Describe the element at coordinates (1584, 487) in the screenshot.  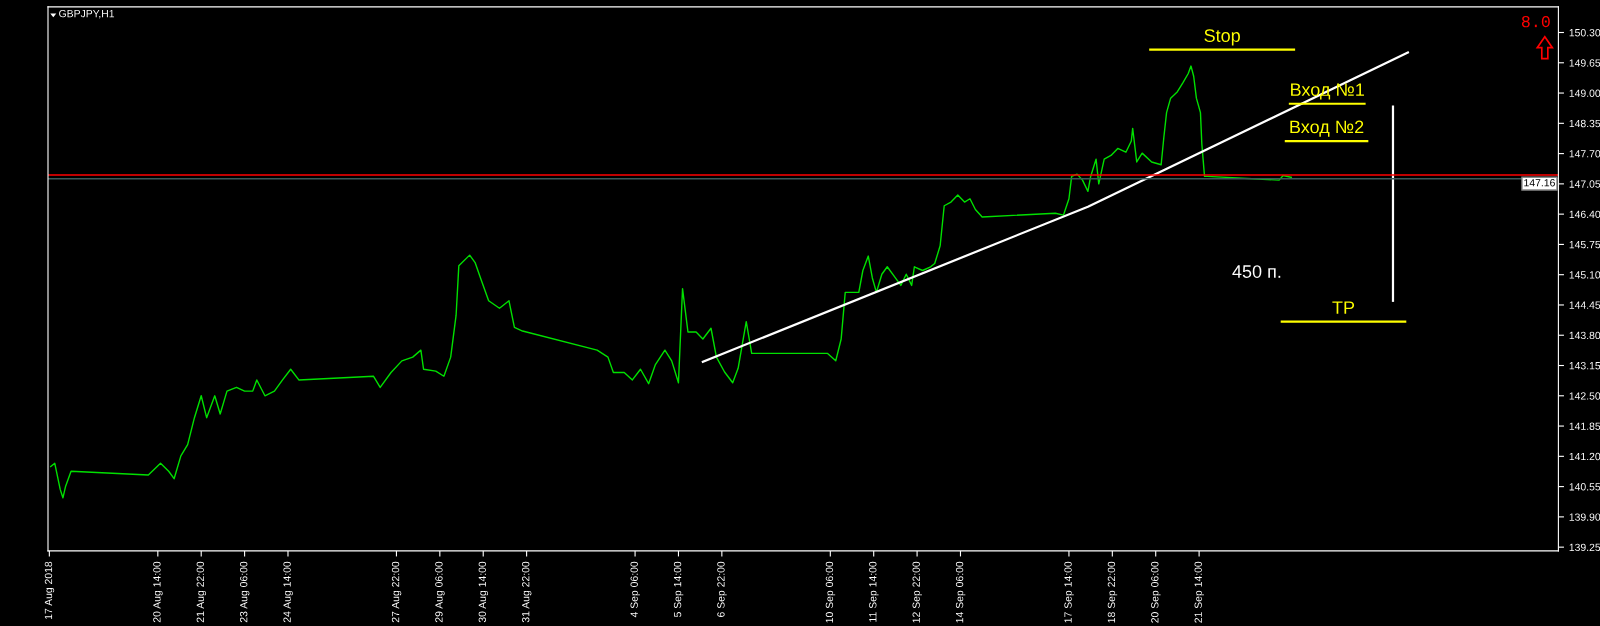
I see `y-tick-label: 140.55` at that location.